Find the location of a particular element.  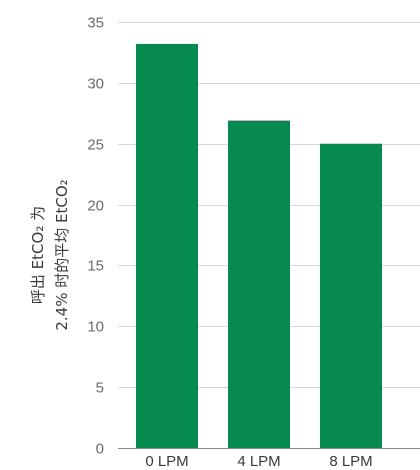

y-tick-labels: 0 5 10 15 20 25 30 35 is located at coordinates (95, 236).